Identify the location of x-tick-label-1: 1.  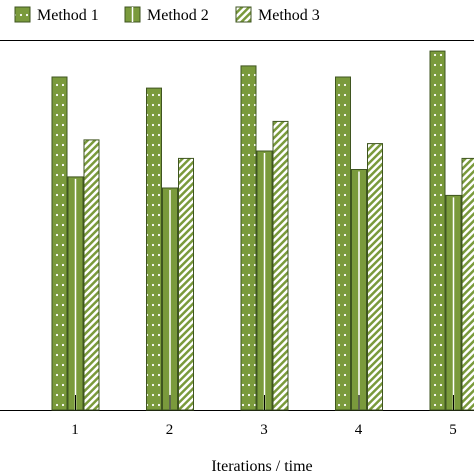
(75, 430).